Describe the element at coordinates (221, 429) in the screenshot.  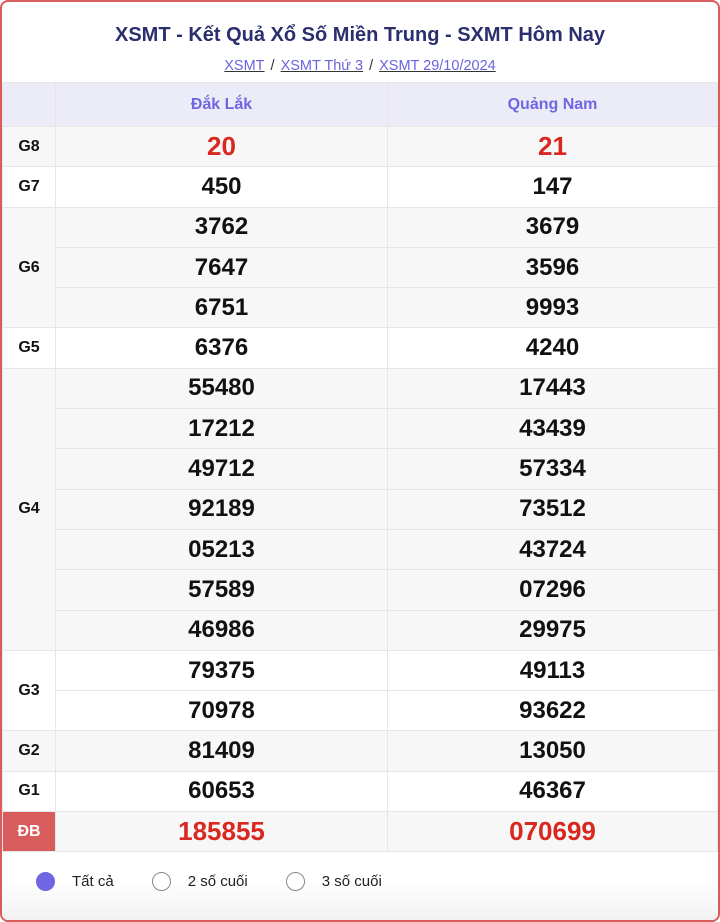
I see `prize-number: 17212` at that location.